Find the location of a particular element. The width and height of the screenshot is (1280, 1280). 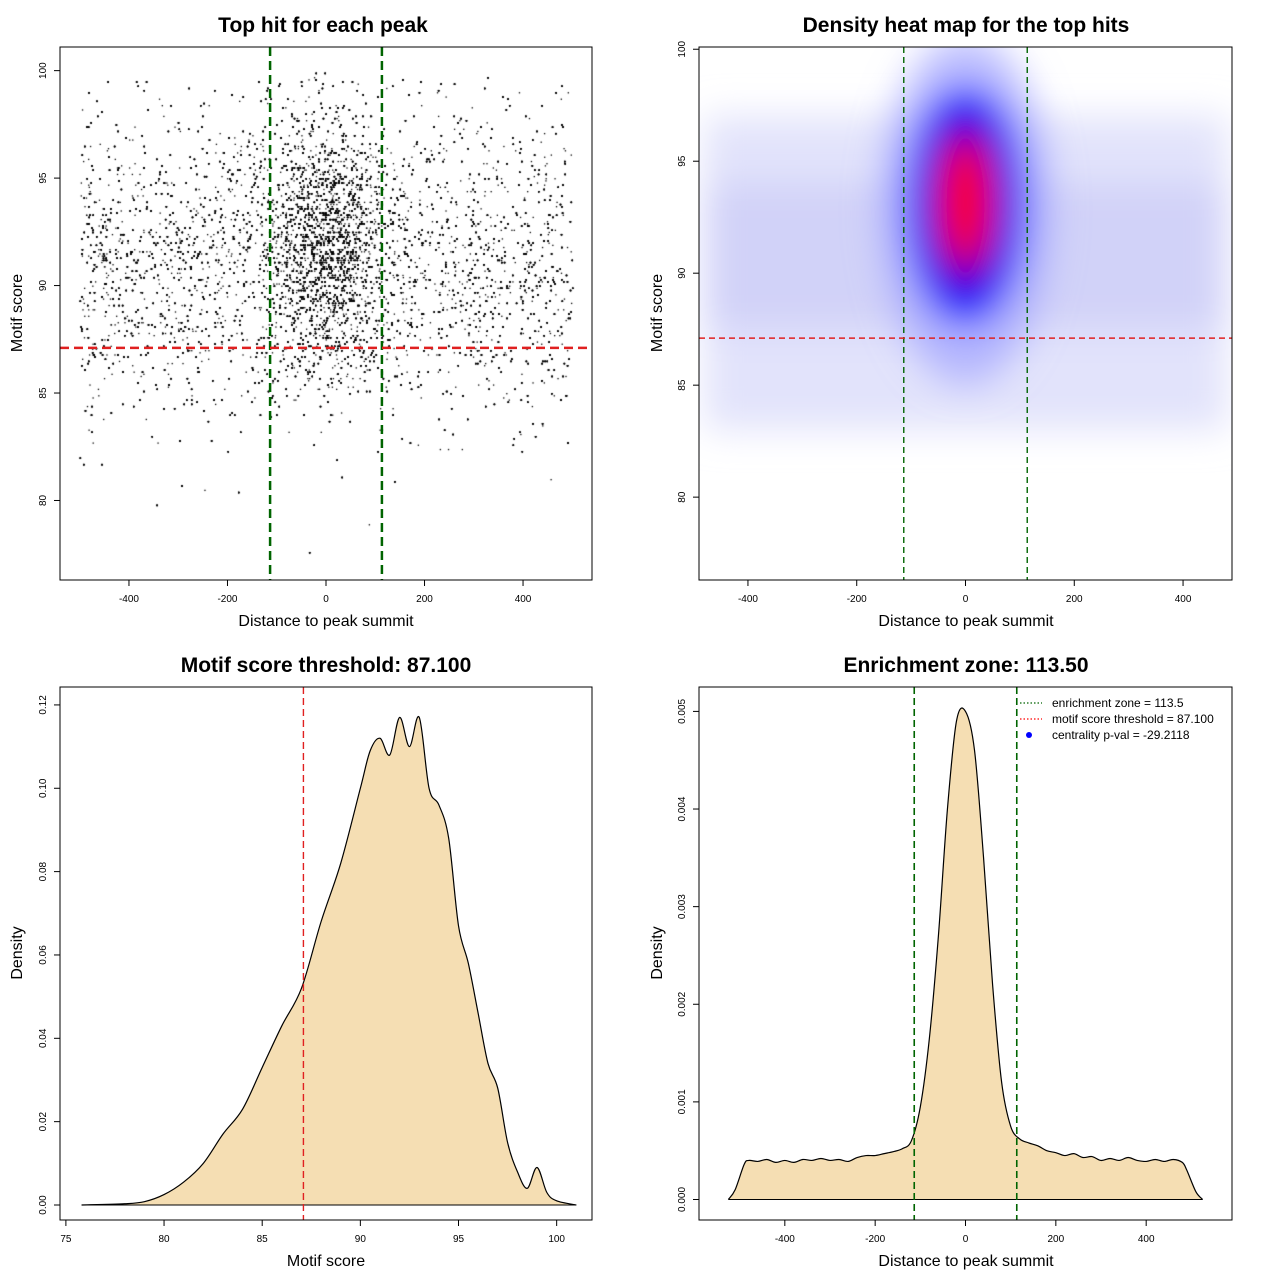

heat-core is located at coordinates (965, 216).